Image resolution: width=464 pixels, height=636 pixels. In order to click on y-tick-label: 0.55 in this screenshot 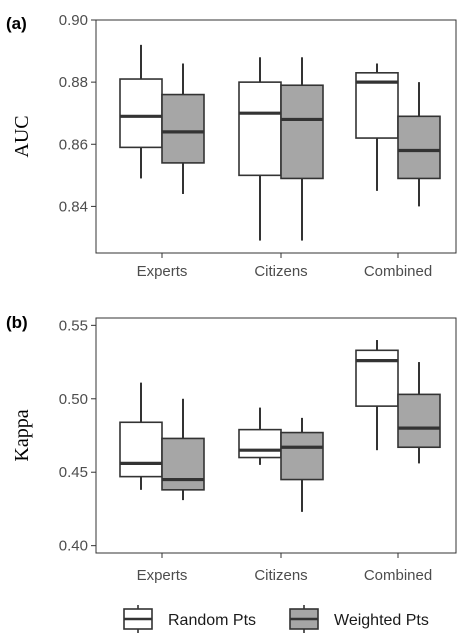, I will do `click(73, 325)`.